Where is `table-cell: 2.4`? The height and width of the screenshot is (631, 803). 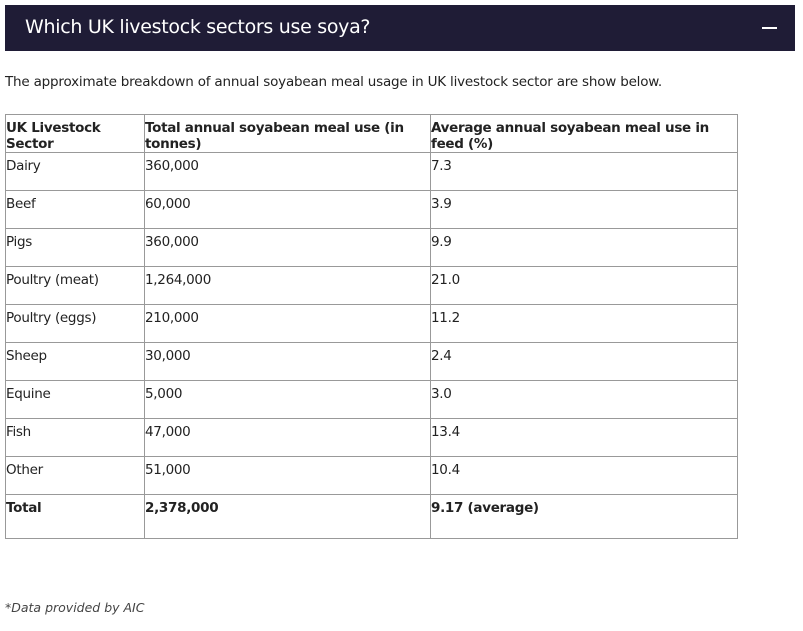 table-cell: 2.4 is located at coordinates (584, 361).